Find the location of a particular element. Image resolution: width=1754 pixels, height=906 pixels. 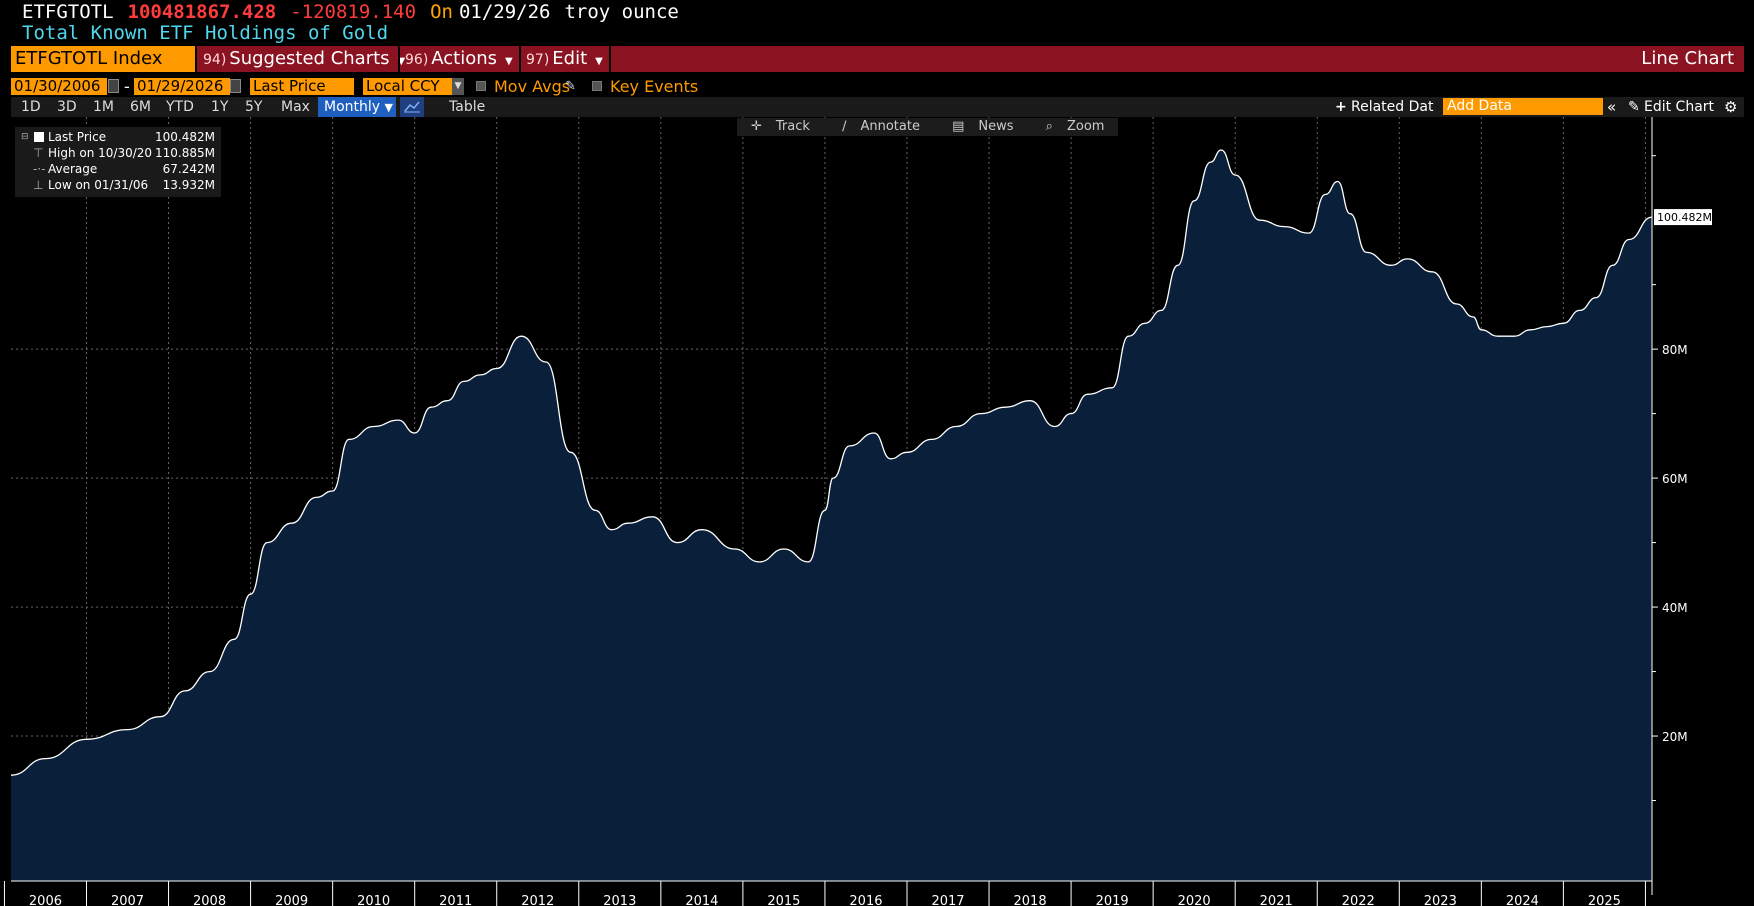

edit-menu: 97) Edit ▼ is located at coordinates (564, 59).